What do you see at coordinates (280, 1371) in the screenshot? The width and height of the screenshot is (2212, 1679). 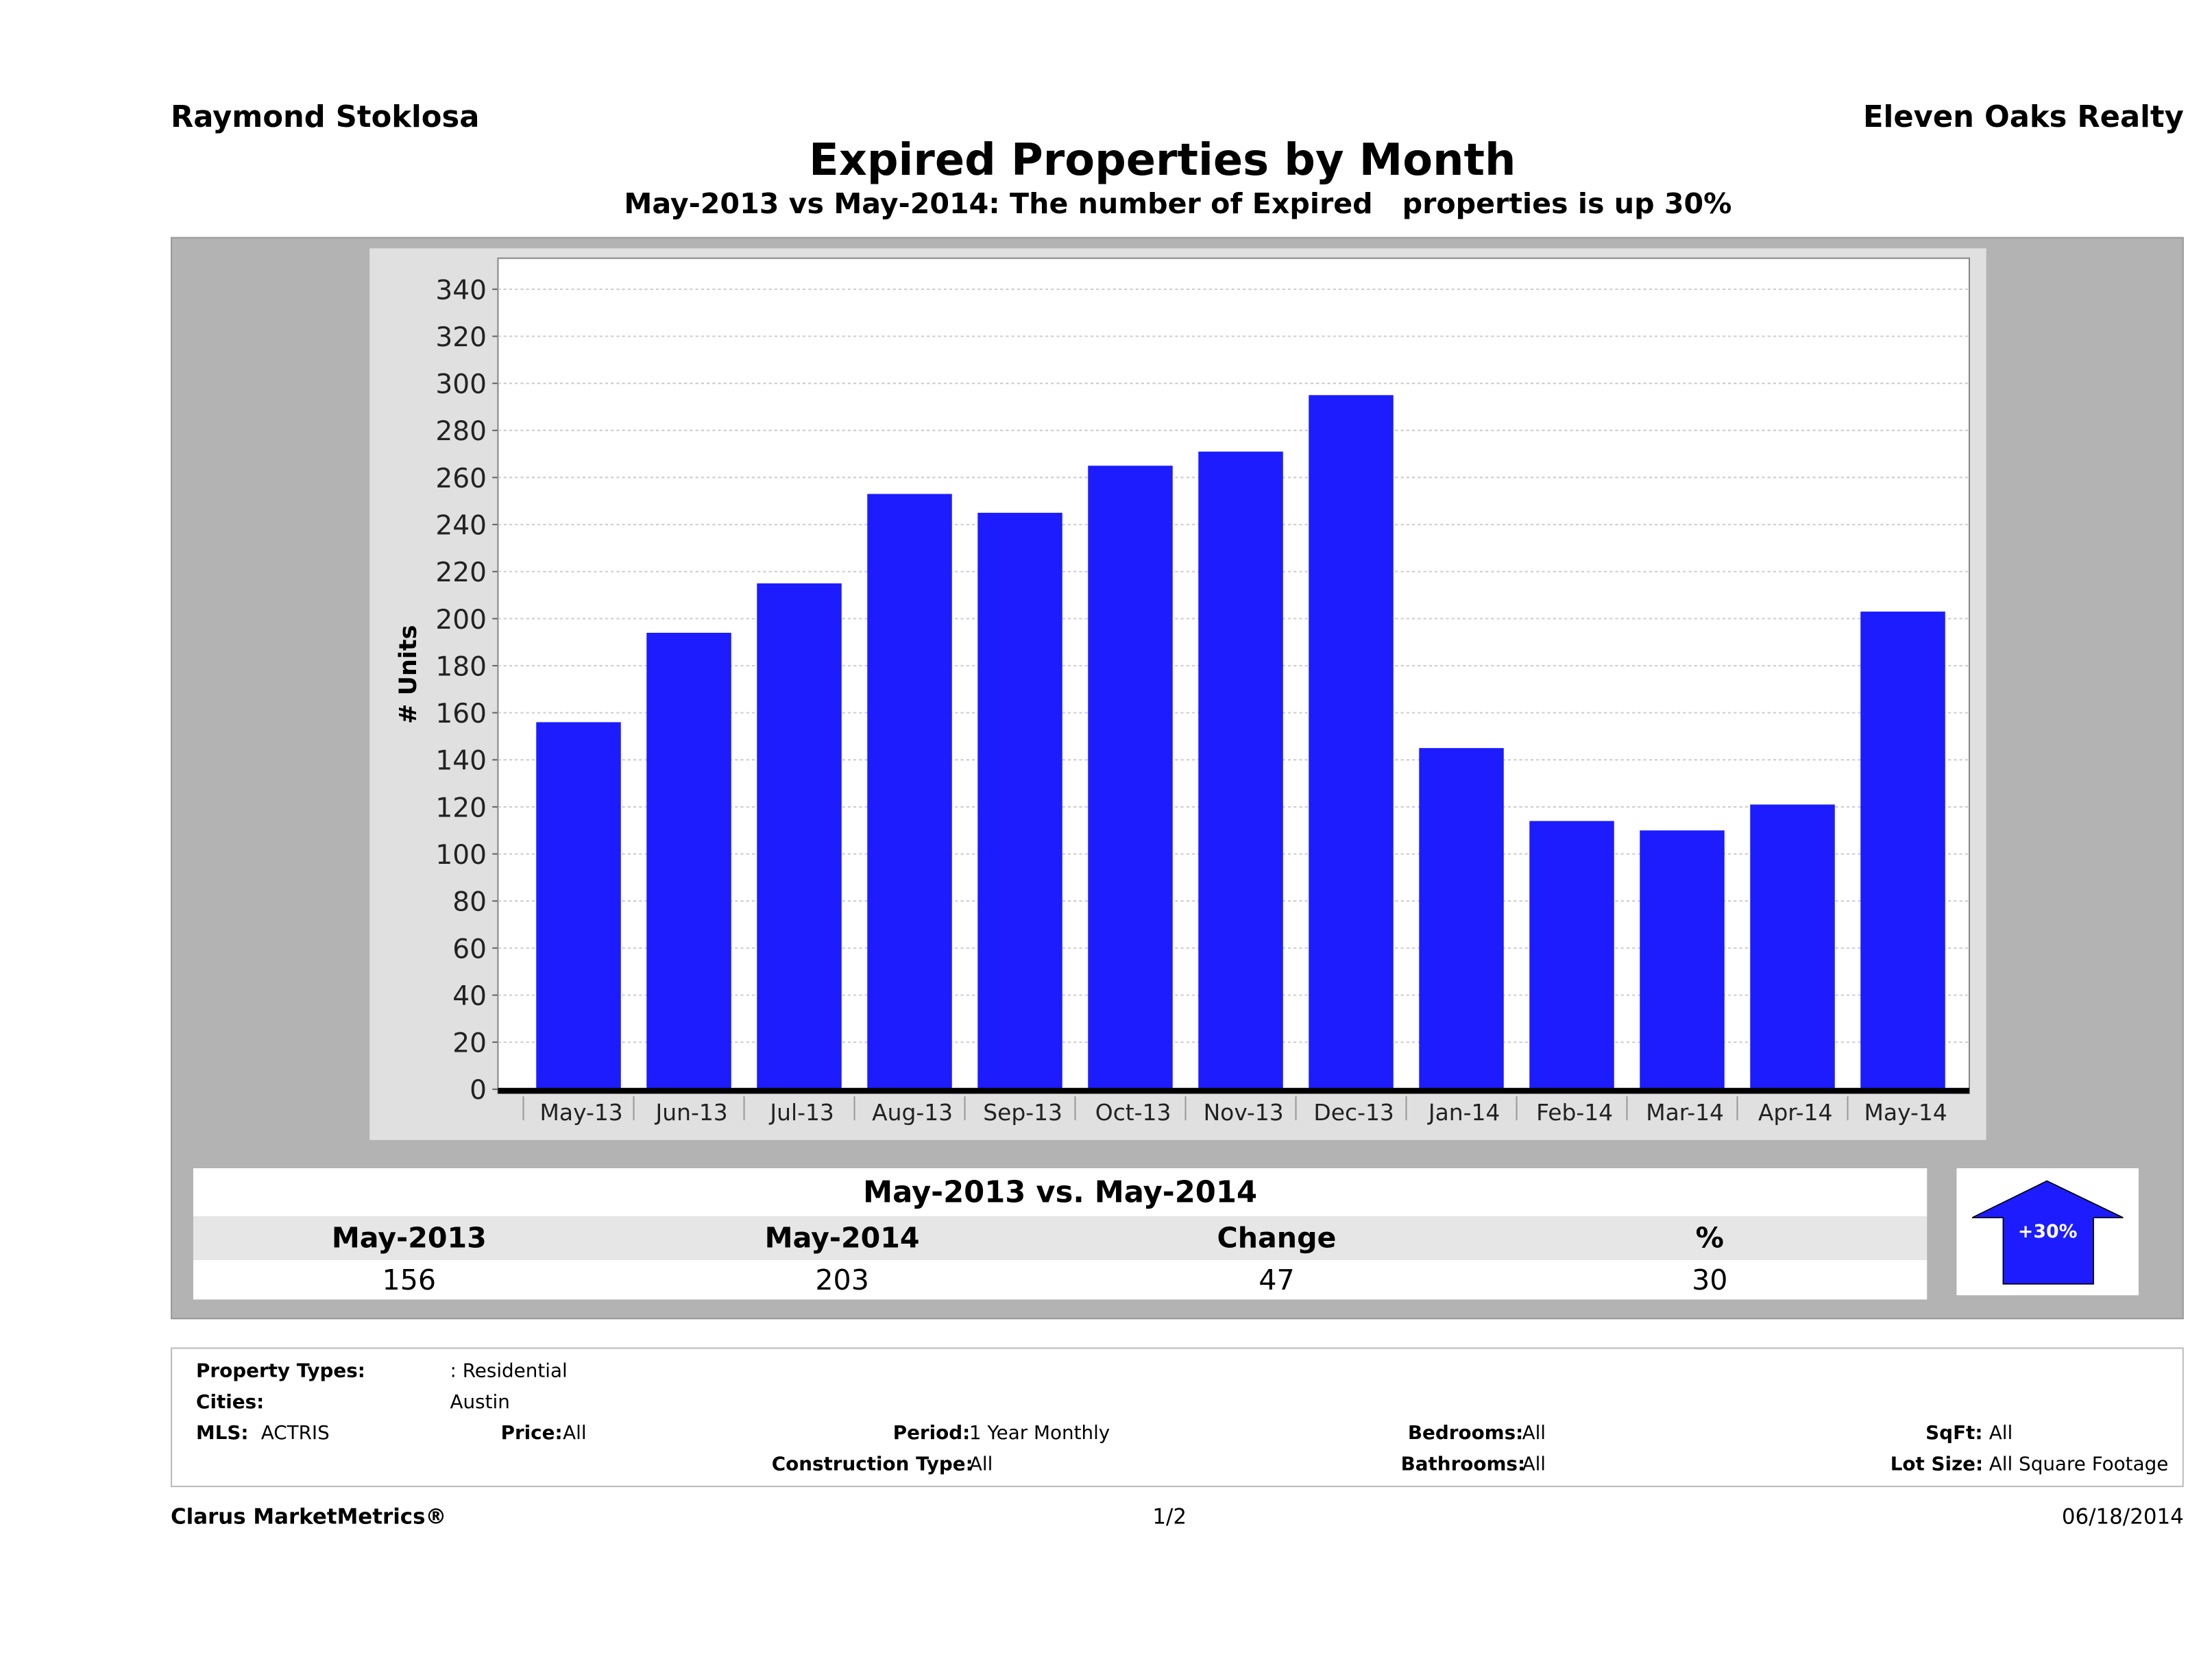 I see `property-types-label: Property Types:` at bounding box center [280, 1371].